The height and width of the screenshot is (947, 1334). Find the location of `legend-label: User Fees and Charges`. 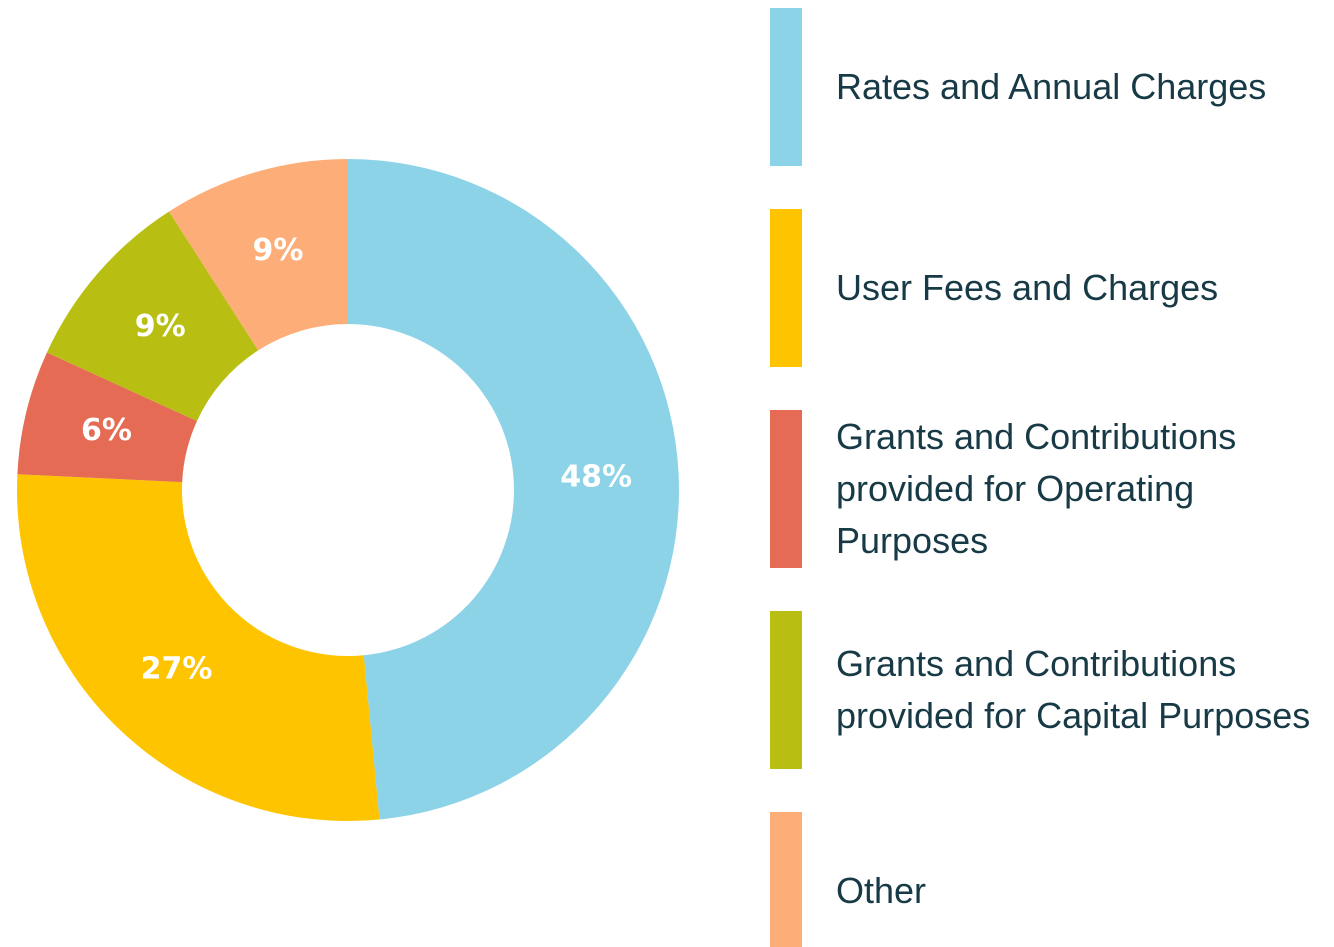

legend-label: User Fees and Charges is located at coordinates (1027, 287).